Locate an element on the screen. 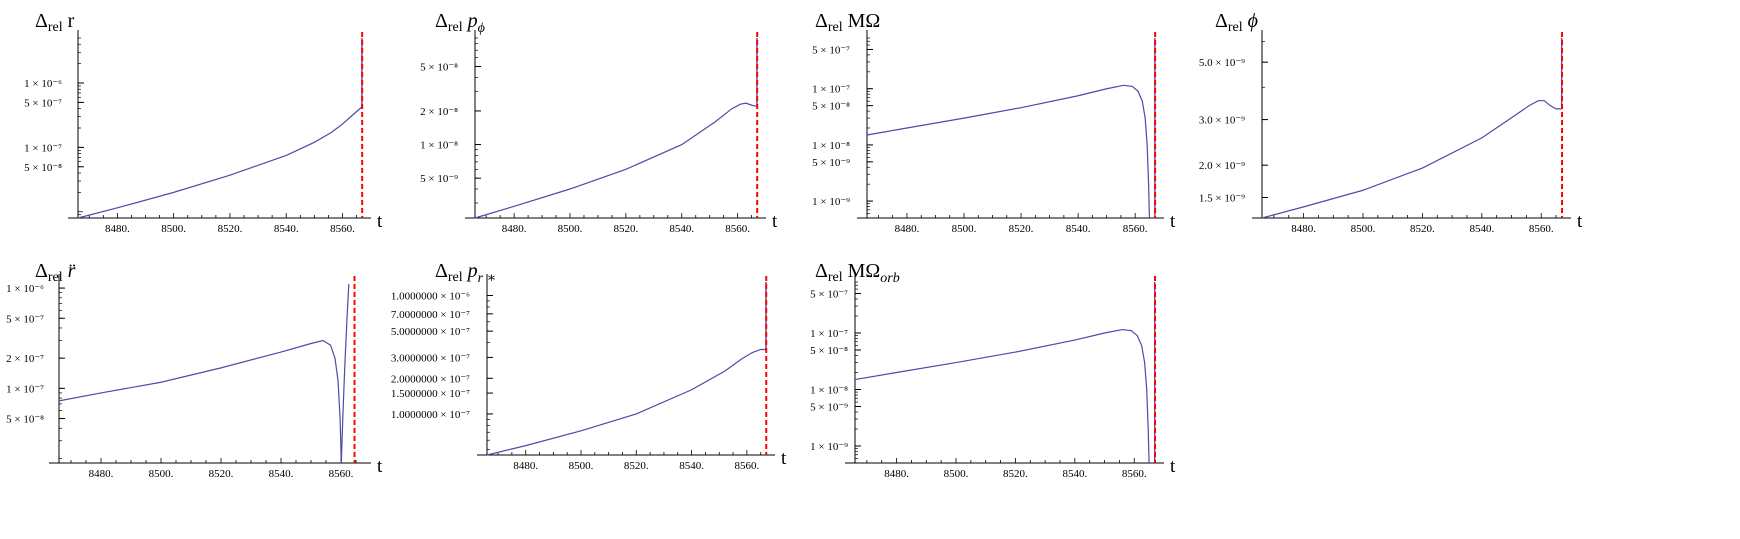 The image size is (1740, 539). y-tick-label: 5.0 × 10⁻⁹ is located at coordinates (1222, 63).